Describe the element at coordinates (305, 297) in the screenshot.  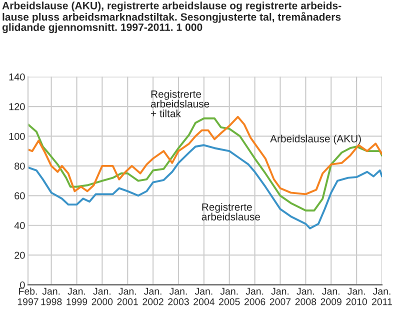
I see `x-tick-label: Jan. 2008` at that location.